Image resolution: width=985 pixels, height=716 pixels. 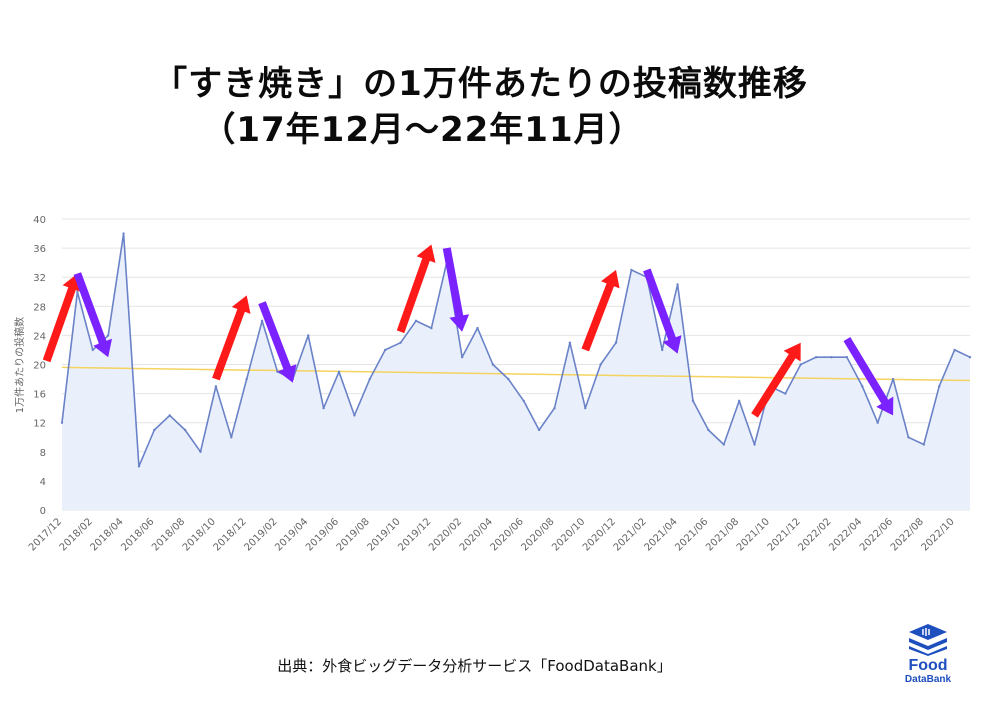 What do you see at coordinates (39, 424) in the screenshot?
I see `y-tick-label: 12` at bounding box center [39, 424].